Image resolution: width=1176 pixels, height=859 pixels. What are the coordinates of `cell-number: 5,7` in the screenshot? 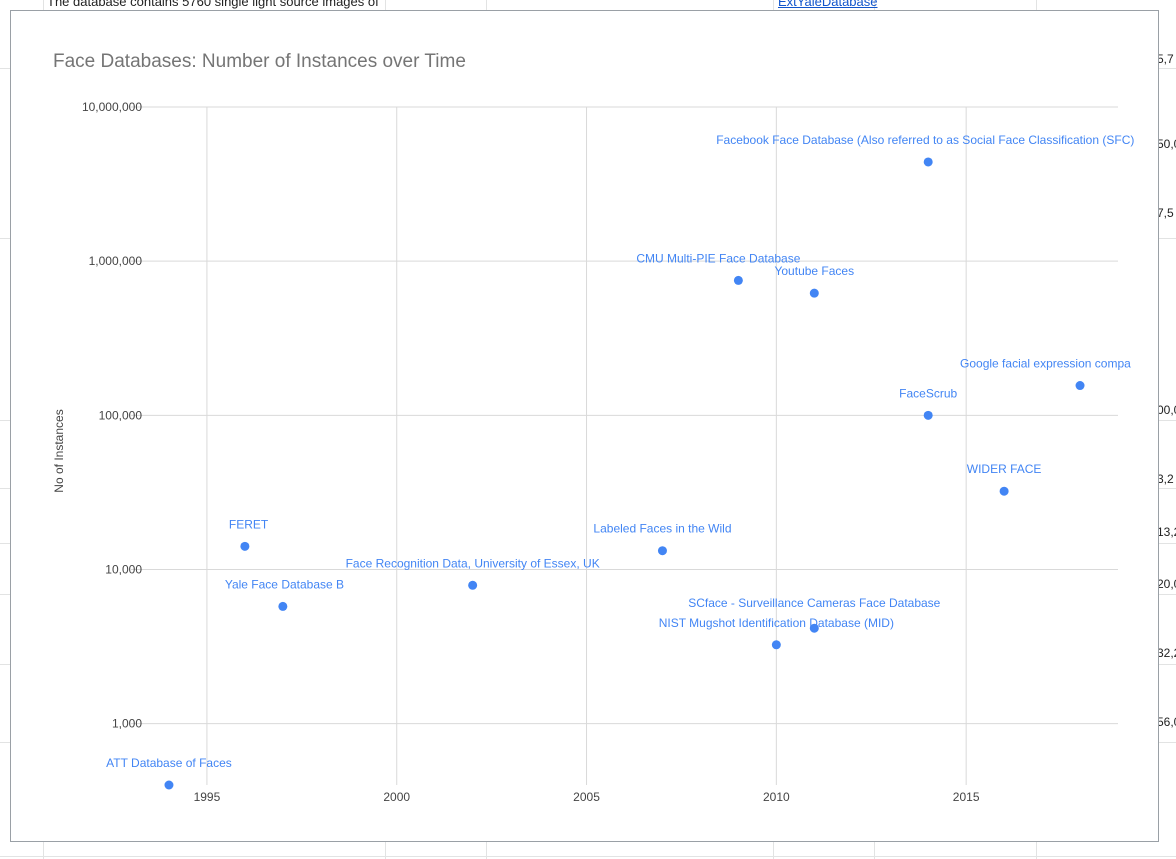 It's located at (1165, 59).